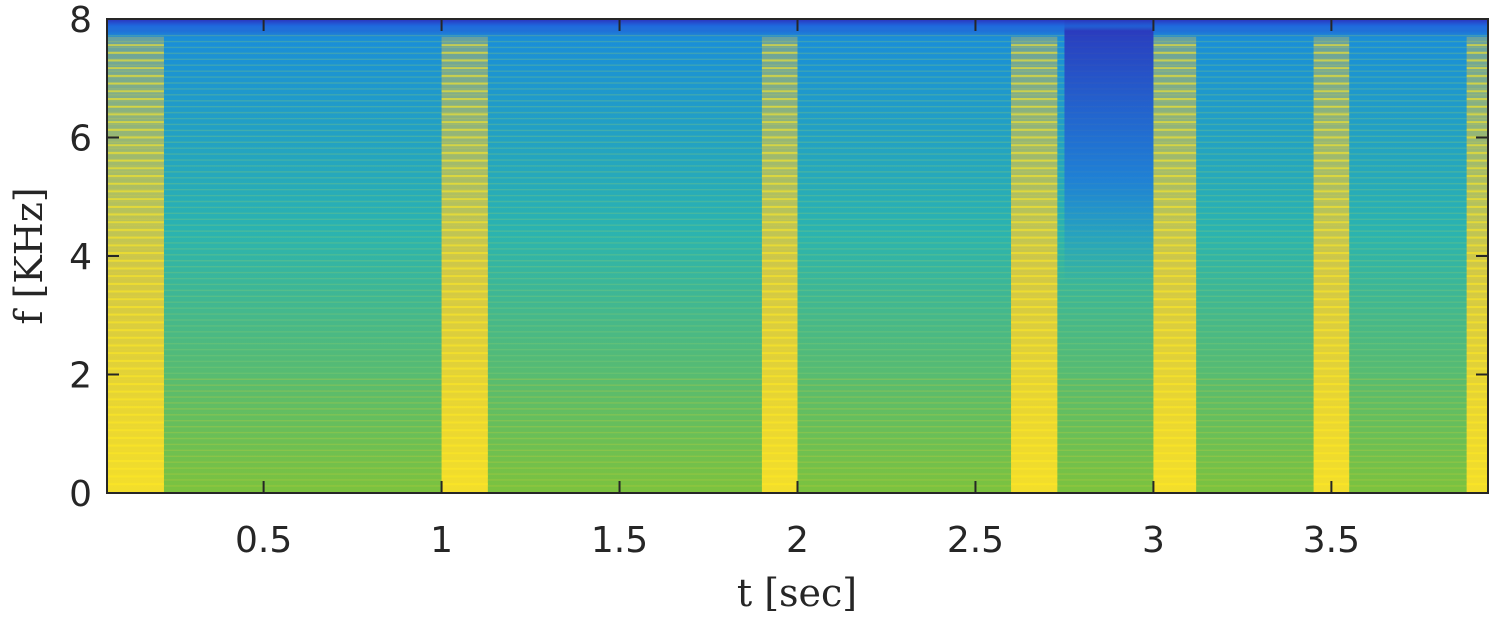 The height and width of the screenshot is (619, 1493). I want to click on x-tick-label: 1, so click(441, 540).